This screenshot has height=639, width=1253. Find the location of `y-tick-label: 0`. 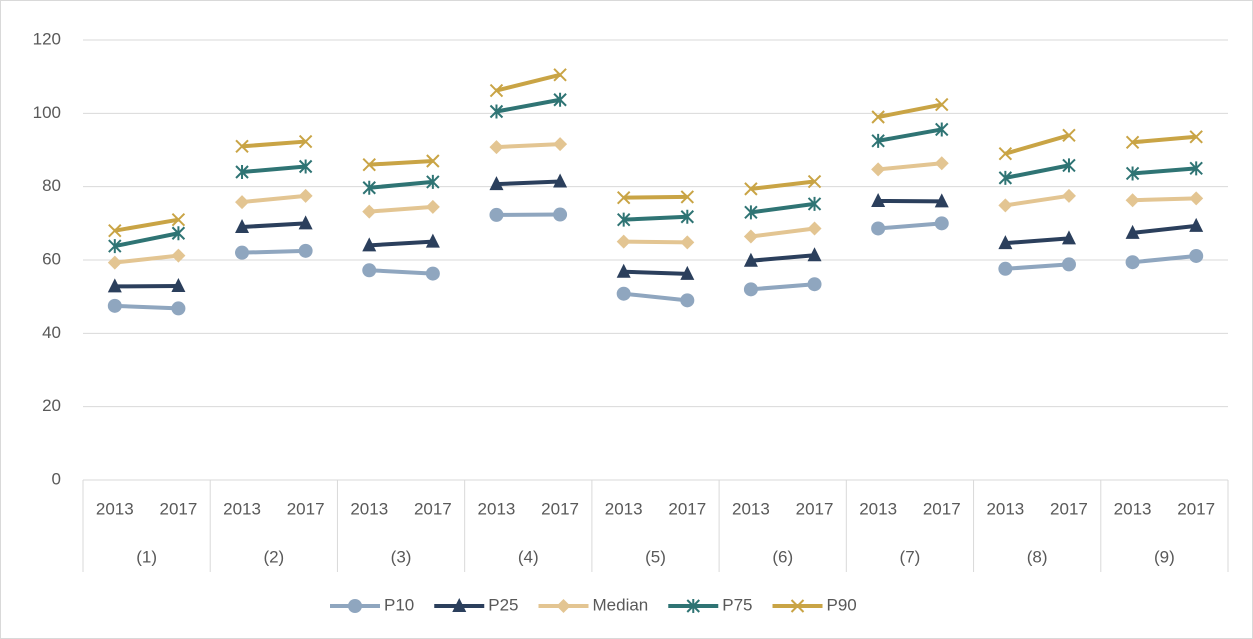

y-tick-label: 0 is located at coordinates (56, 478).